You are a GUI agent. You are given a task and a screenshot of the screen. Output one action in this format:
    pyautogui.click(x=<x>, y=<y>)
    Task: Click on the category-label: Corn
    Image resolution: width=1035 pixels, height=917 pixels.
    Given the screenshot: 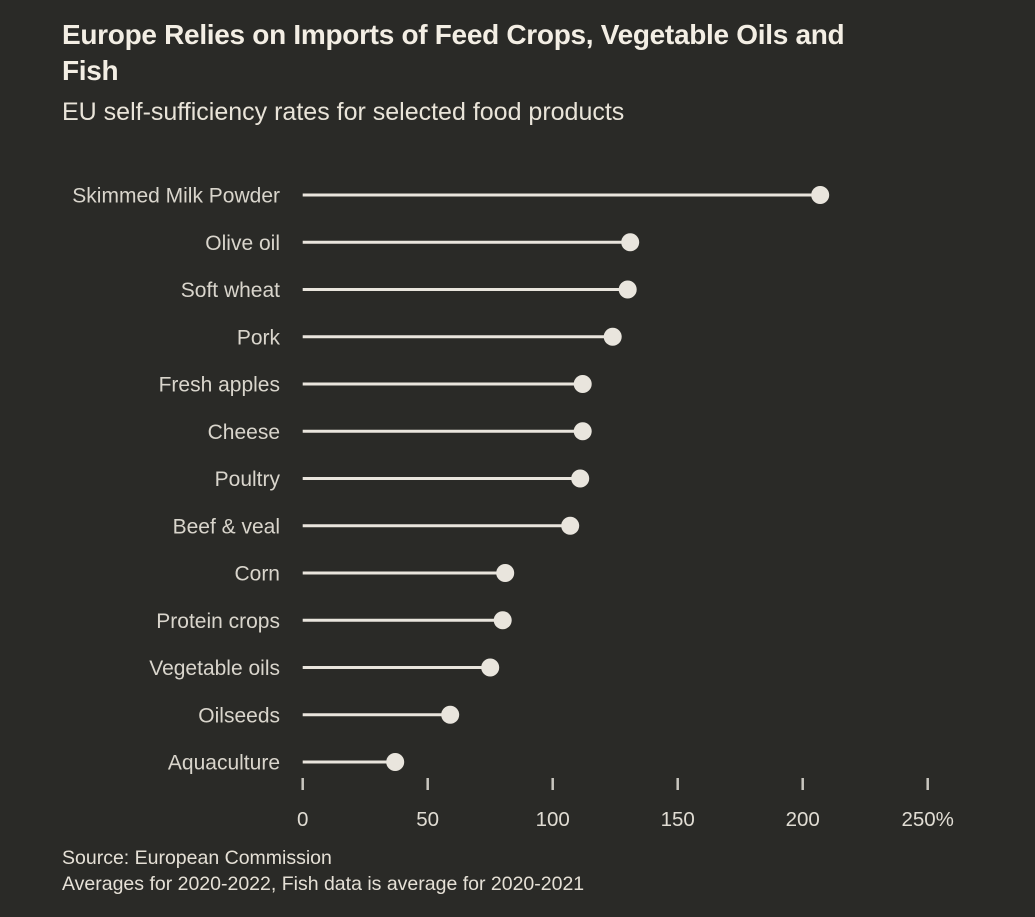 What is the action you would take?
    pyautogui.click(x=257, y=574)
    